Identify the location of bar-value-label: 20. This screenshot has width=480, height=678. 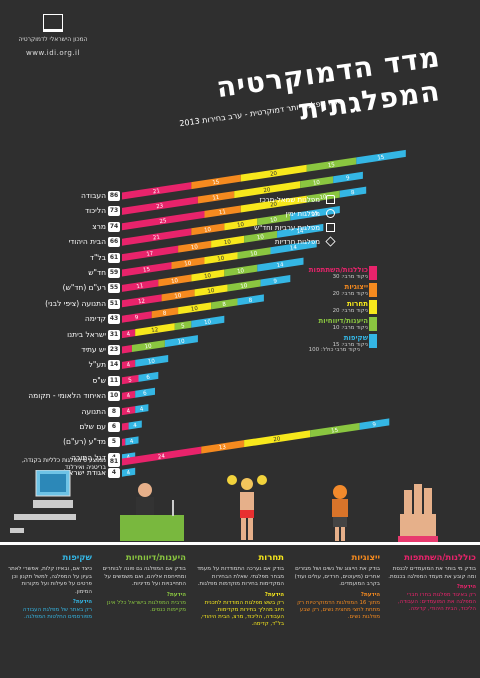
(277, 439).